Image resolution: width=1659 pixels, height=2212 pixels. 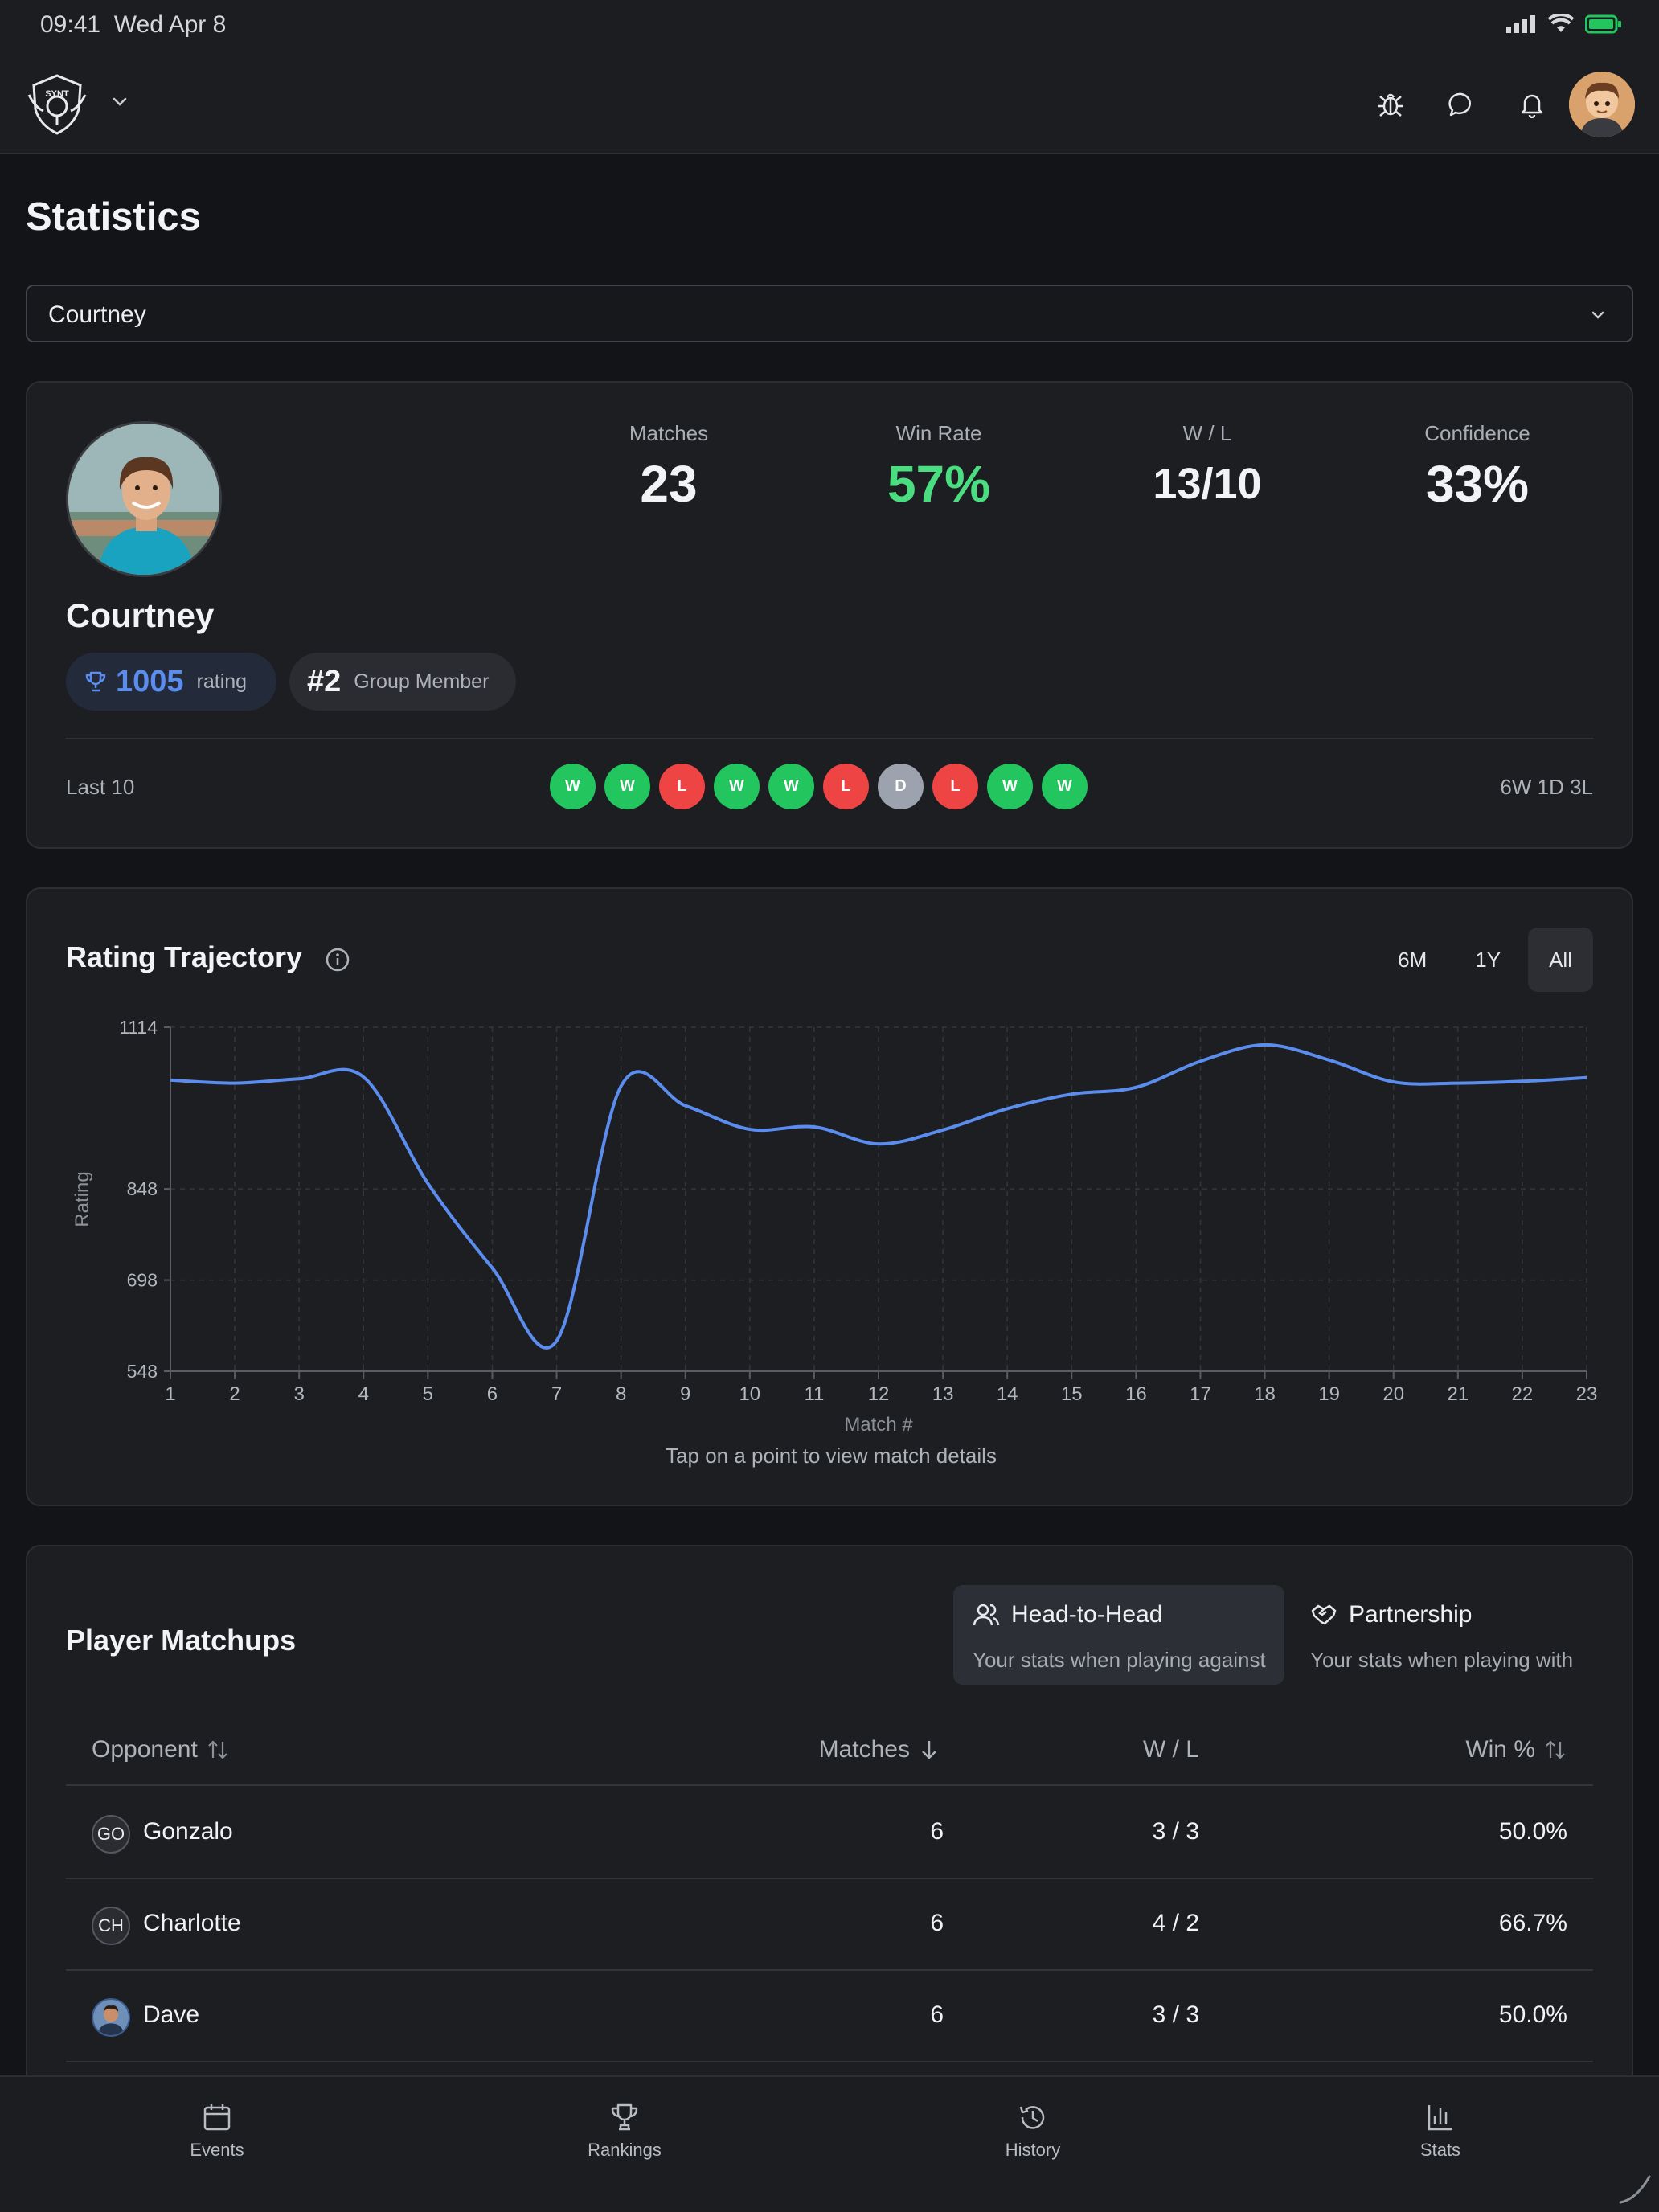 What do you see at coordinates (142, 1188) in the screenshot?
I see `y-tick-label: 848` at bounding box center [142, 1188].